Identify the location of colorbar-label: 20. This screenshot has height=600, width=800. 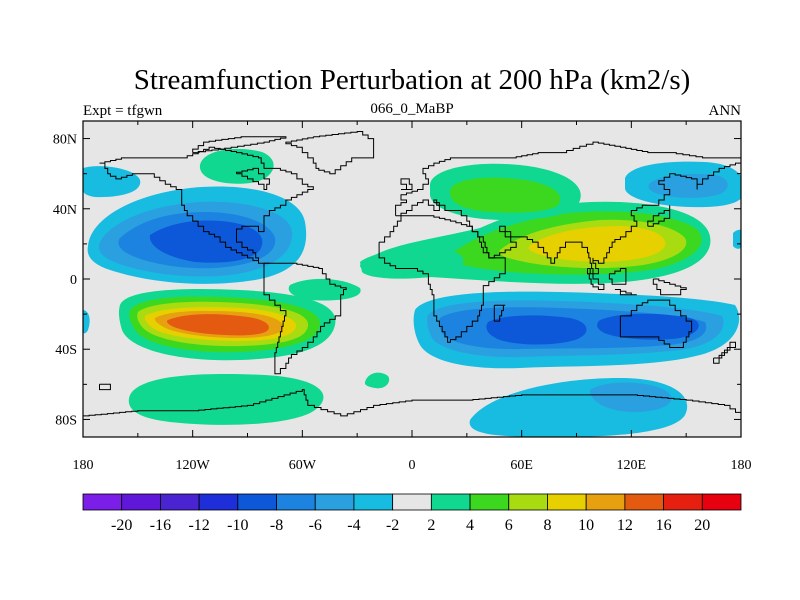
(702, 525).